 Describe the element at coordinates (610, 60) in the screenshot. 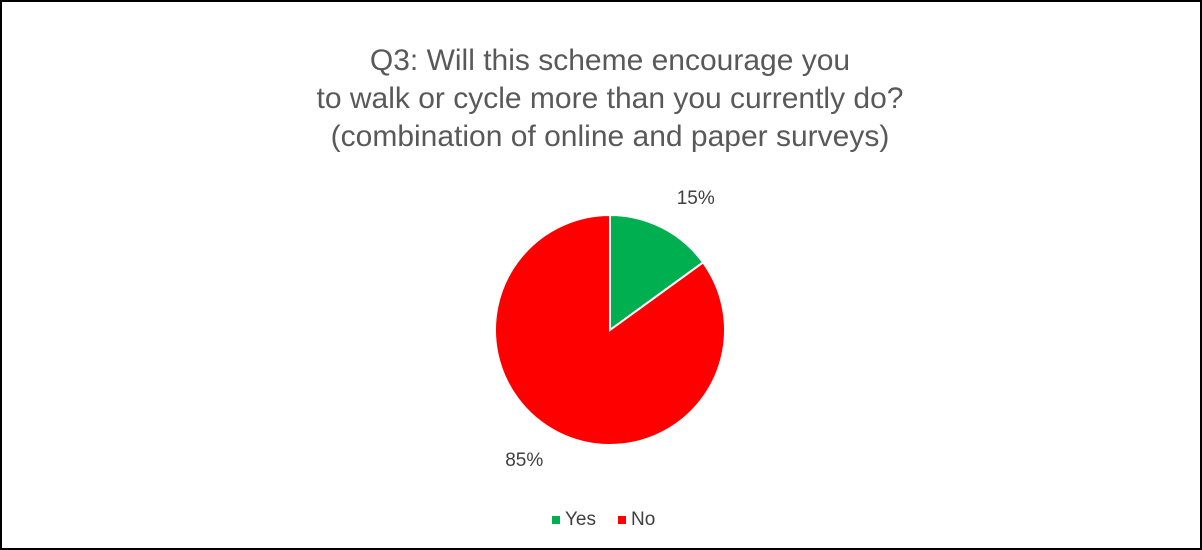

I see `chart-title: Q3: Will this scheme encourage you` at that location.